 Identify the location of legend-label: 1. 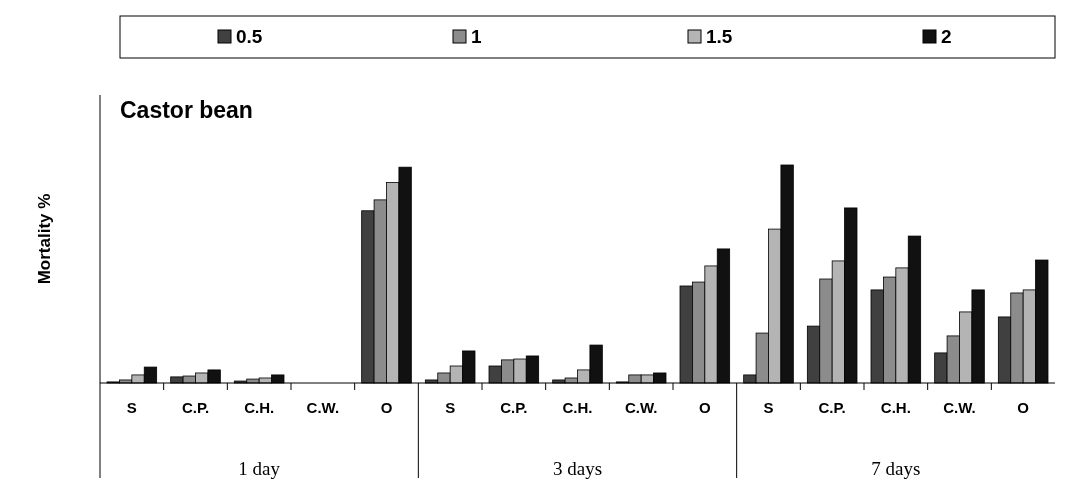
(476, 36).